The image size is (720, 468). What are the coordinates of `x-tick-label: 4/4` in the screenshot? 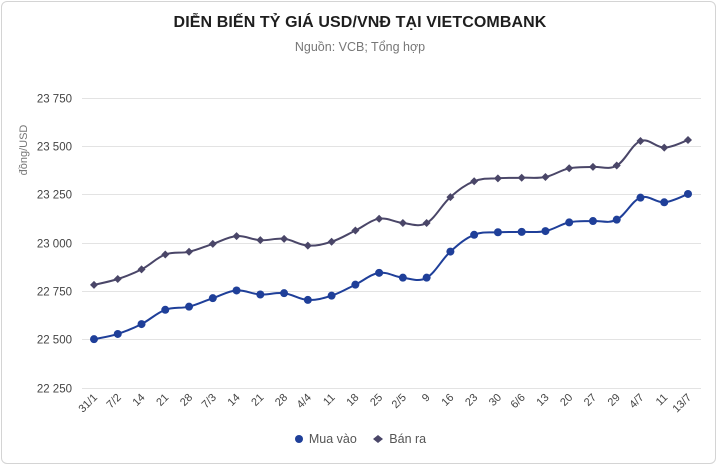 It's located at (304, 401).